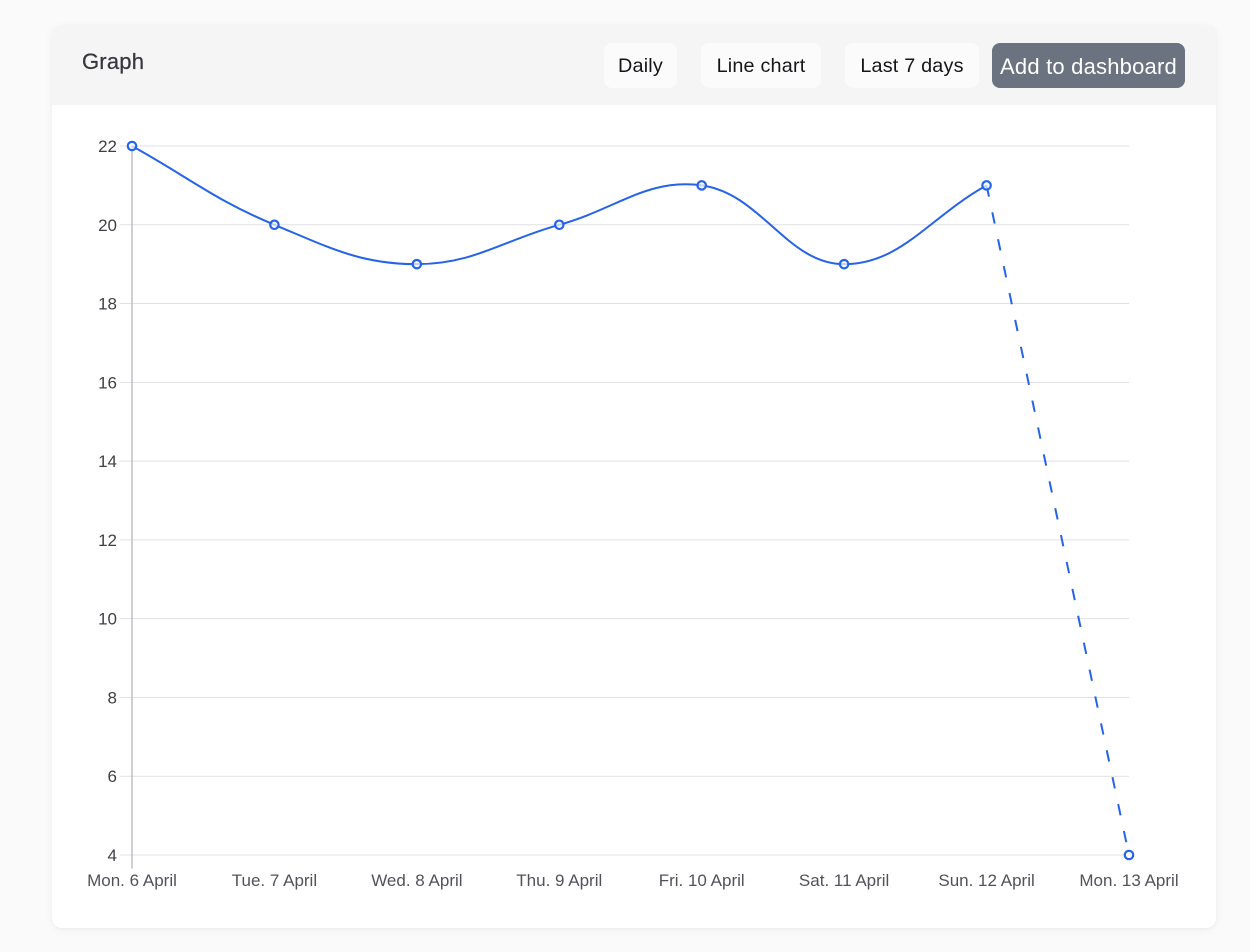  What do you see at coordinates (112, 855) in the screenshot?
I see `svg-text: 4` at bounding box center [112, 855].